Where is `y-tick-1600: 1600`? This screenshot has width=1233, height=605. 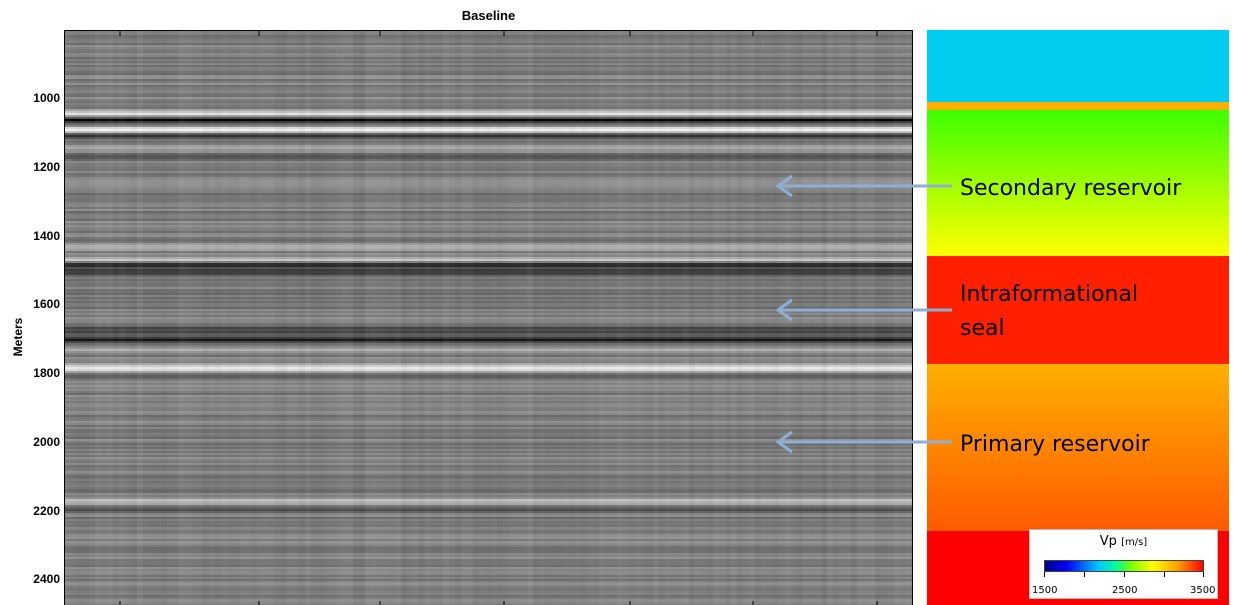
y-tick-1600: 1600 is located at coordinates (46, 304).